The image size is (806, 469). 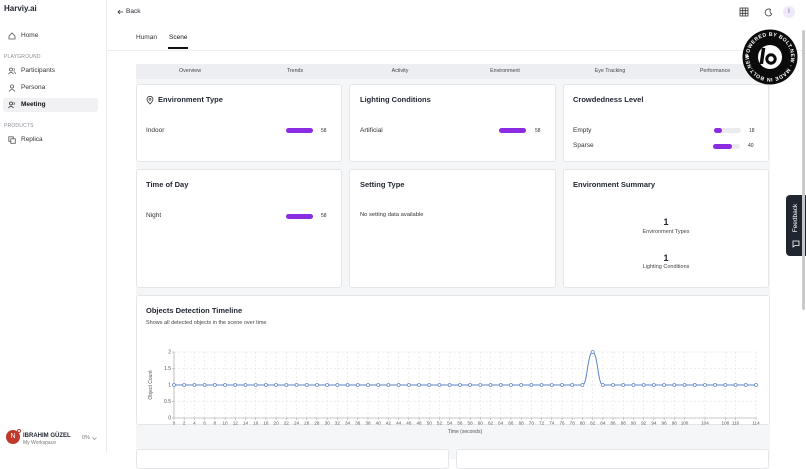 I want to click on x-tick-label: 86, so click(x=613, y=423).